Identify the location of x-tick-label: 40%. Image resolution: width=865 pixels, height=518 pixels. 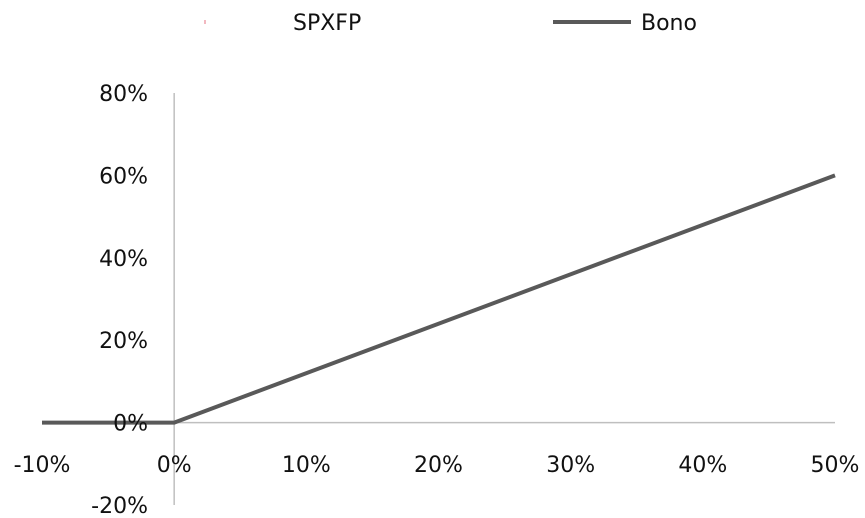
(702, 465).